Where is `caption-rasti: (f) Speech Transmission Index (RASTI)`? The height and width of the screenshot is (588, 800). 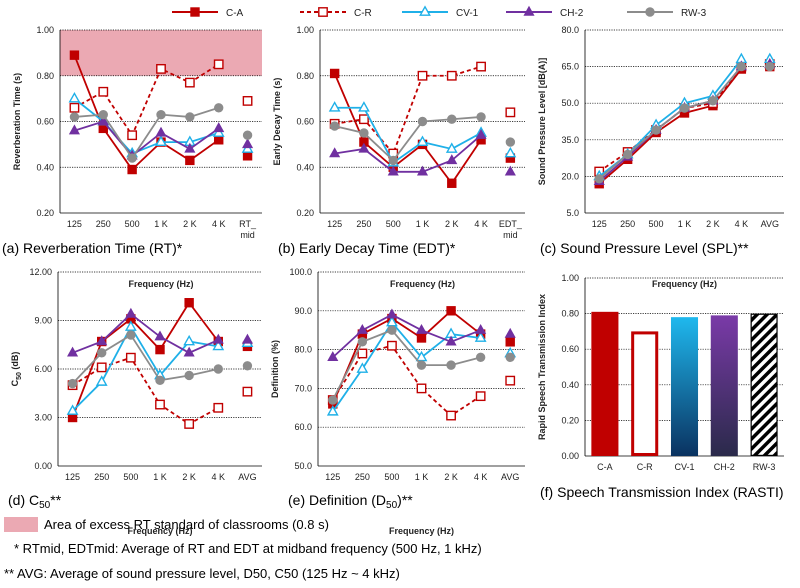 caption-rasti: (f) Speech Transmission Index (RASTI) is located at coordinates (662, 492).